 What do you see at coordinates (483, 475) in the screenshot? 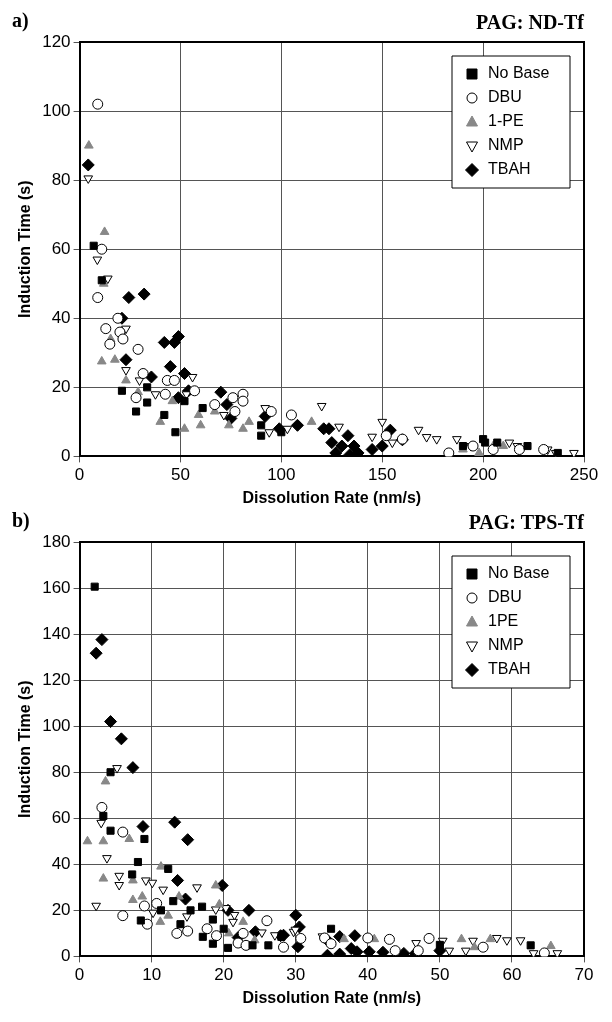
I see `x-tick-label: 200` at bounding box center [483, 475].